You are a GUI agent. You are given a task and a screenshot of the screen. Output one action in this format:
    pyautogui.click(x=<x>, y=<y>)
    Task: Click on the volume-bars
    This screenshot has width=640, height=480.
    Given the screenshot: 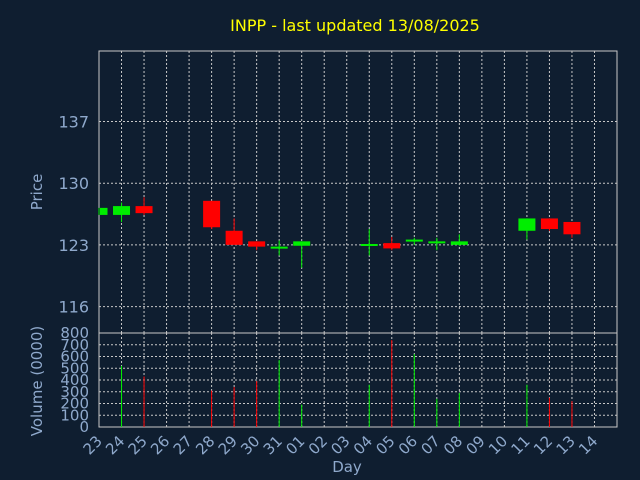 What is the action you would take?
    pyautogui.click(x=347, y=383)
    